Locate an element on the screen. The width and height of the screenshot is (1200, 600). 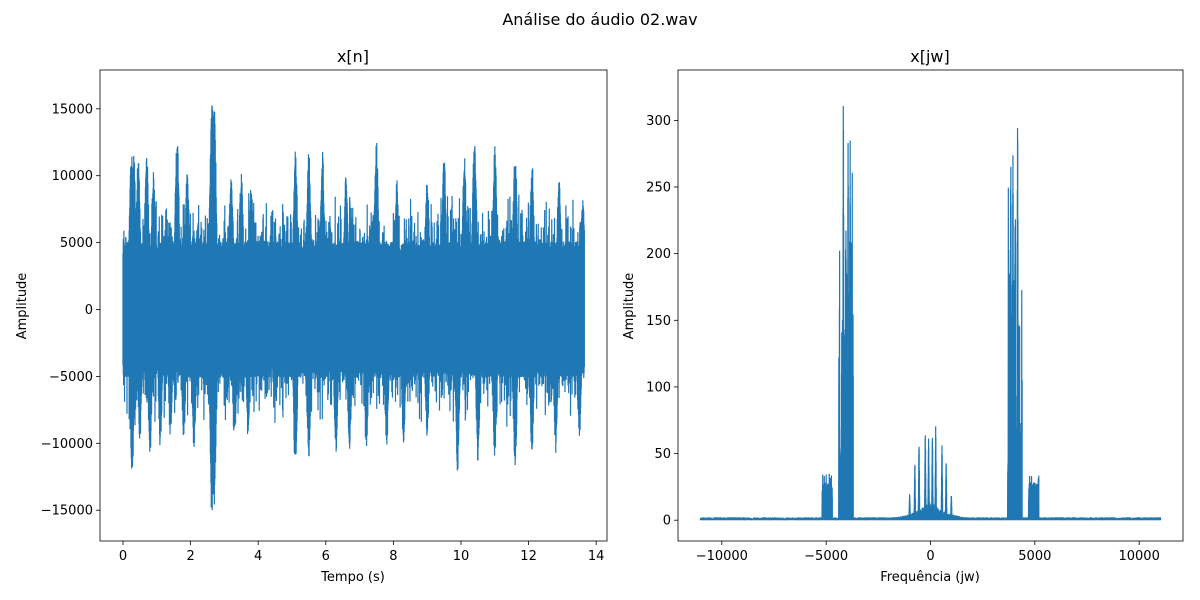
y-axis-label-time: Amplitude is located at coordinates (22, 306).